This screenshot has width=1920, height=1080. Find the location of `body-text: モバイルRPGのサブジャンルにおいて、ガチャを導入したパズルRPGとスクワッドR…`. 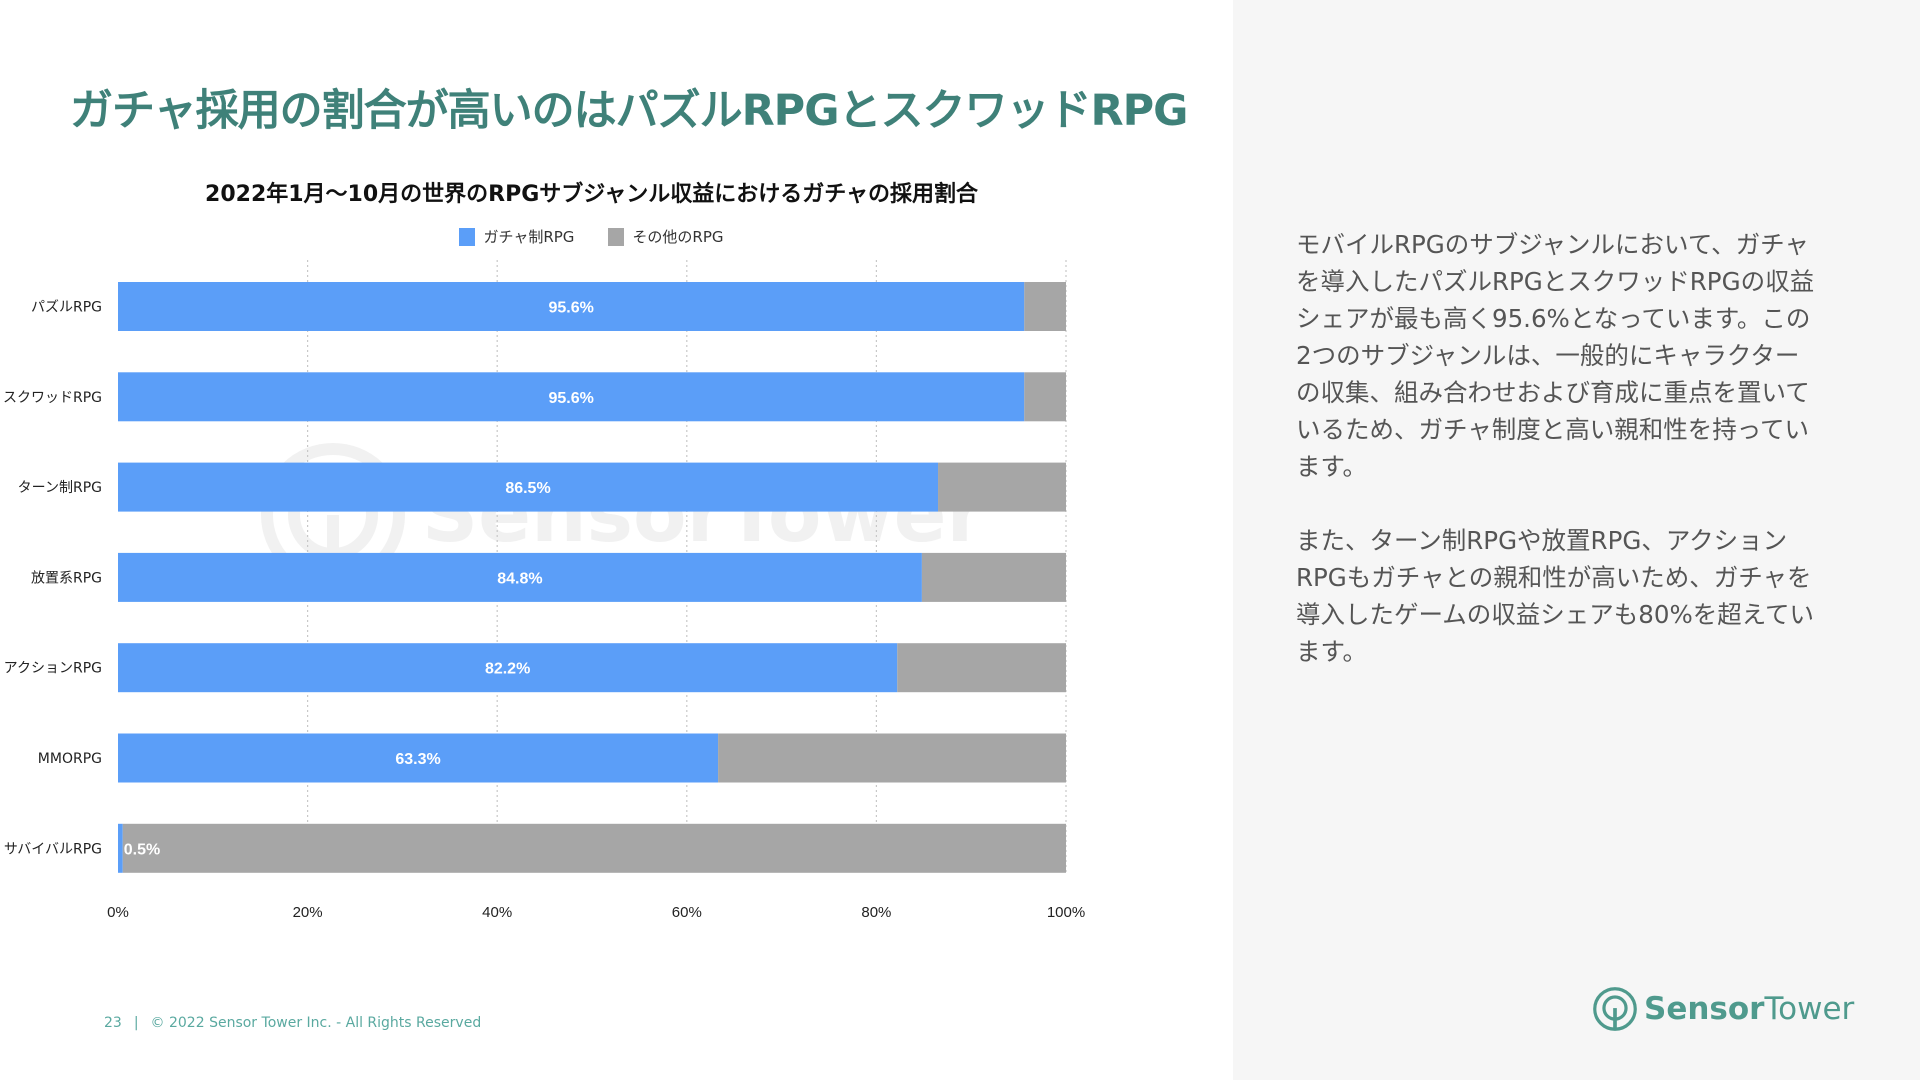

body-text: モバイルRPGのサブジャンルにおいて、ガチャを導入したパズルRPGとスクワッドR… is located at coordinates (1556, 466).